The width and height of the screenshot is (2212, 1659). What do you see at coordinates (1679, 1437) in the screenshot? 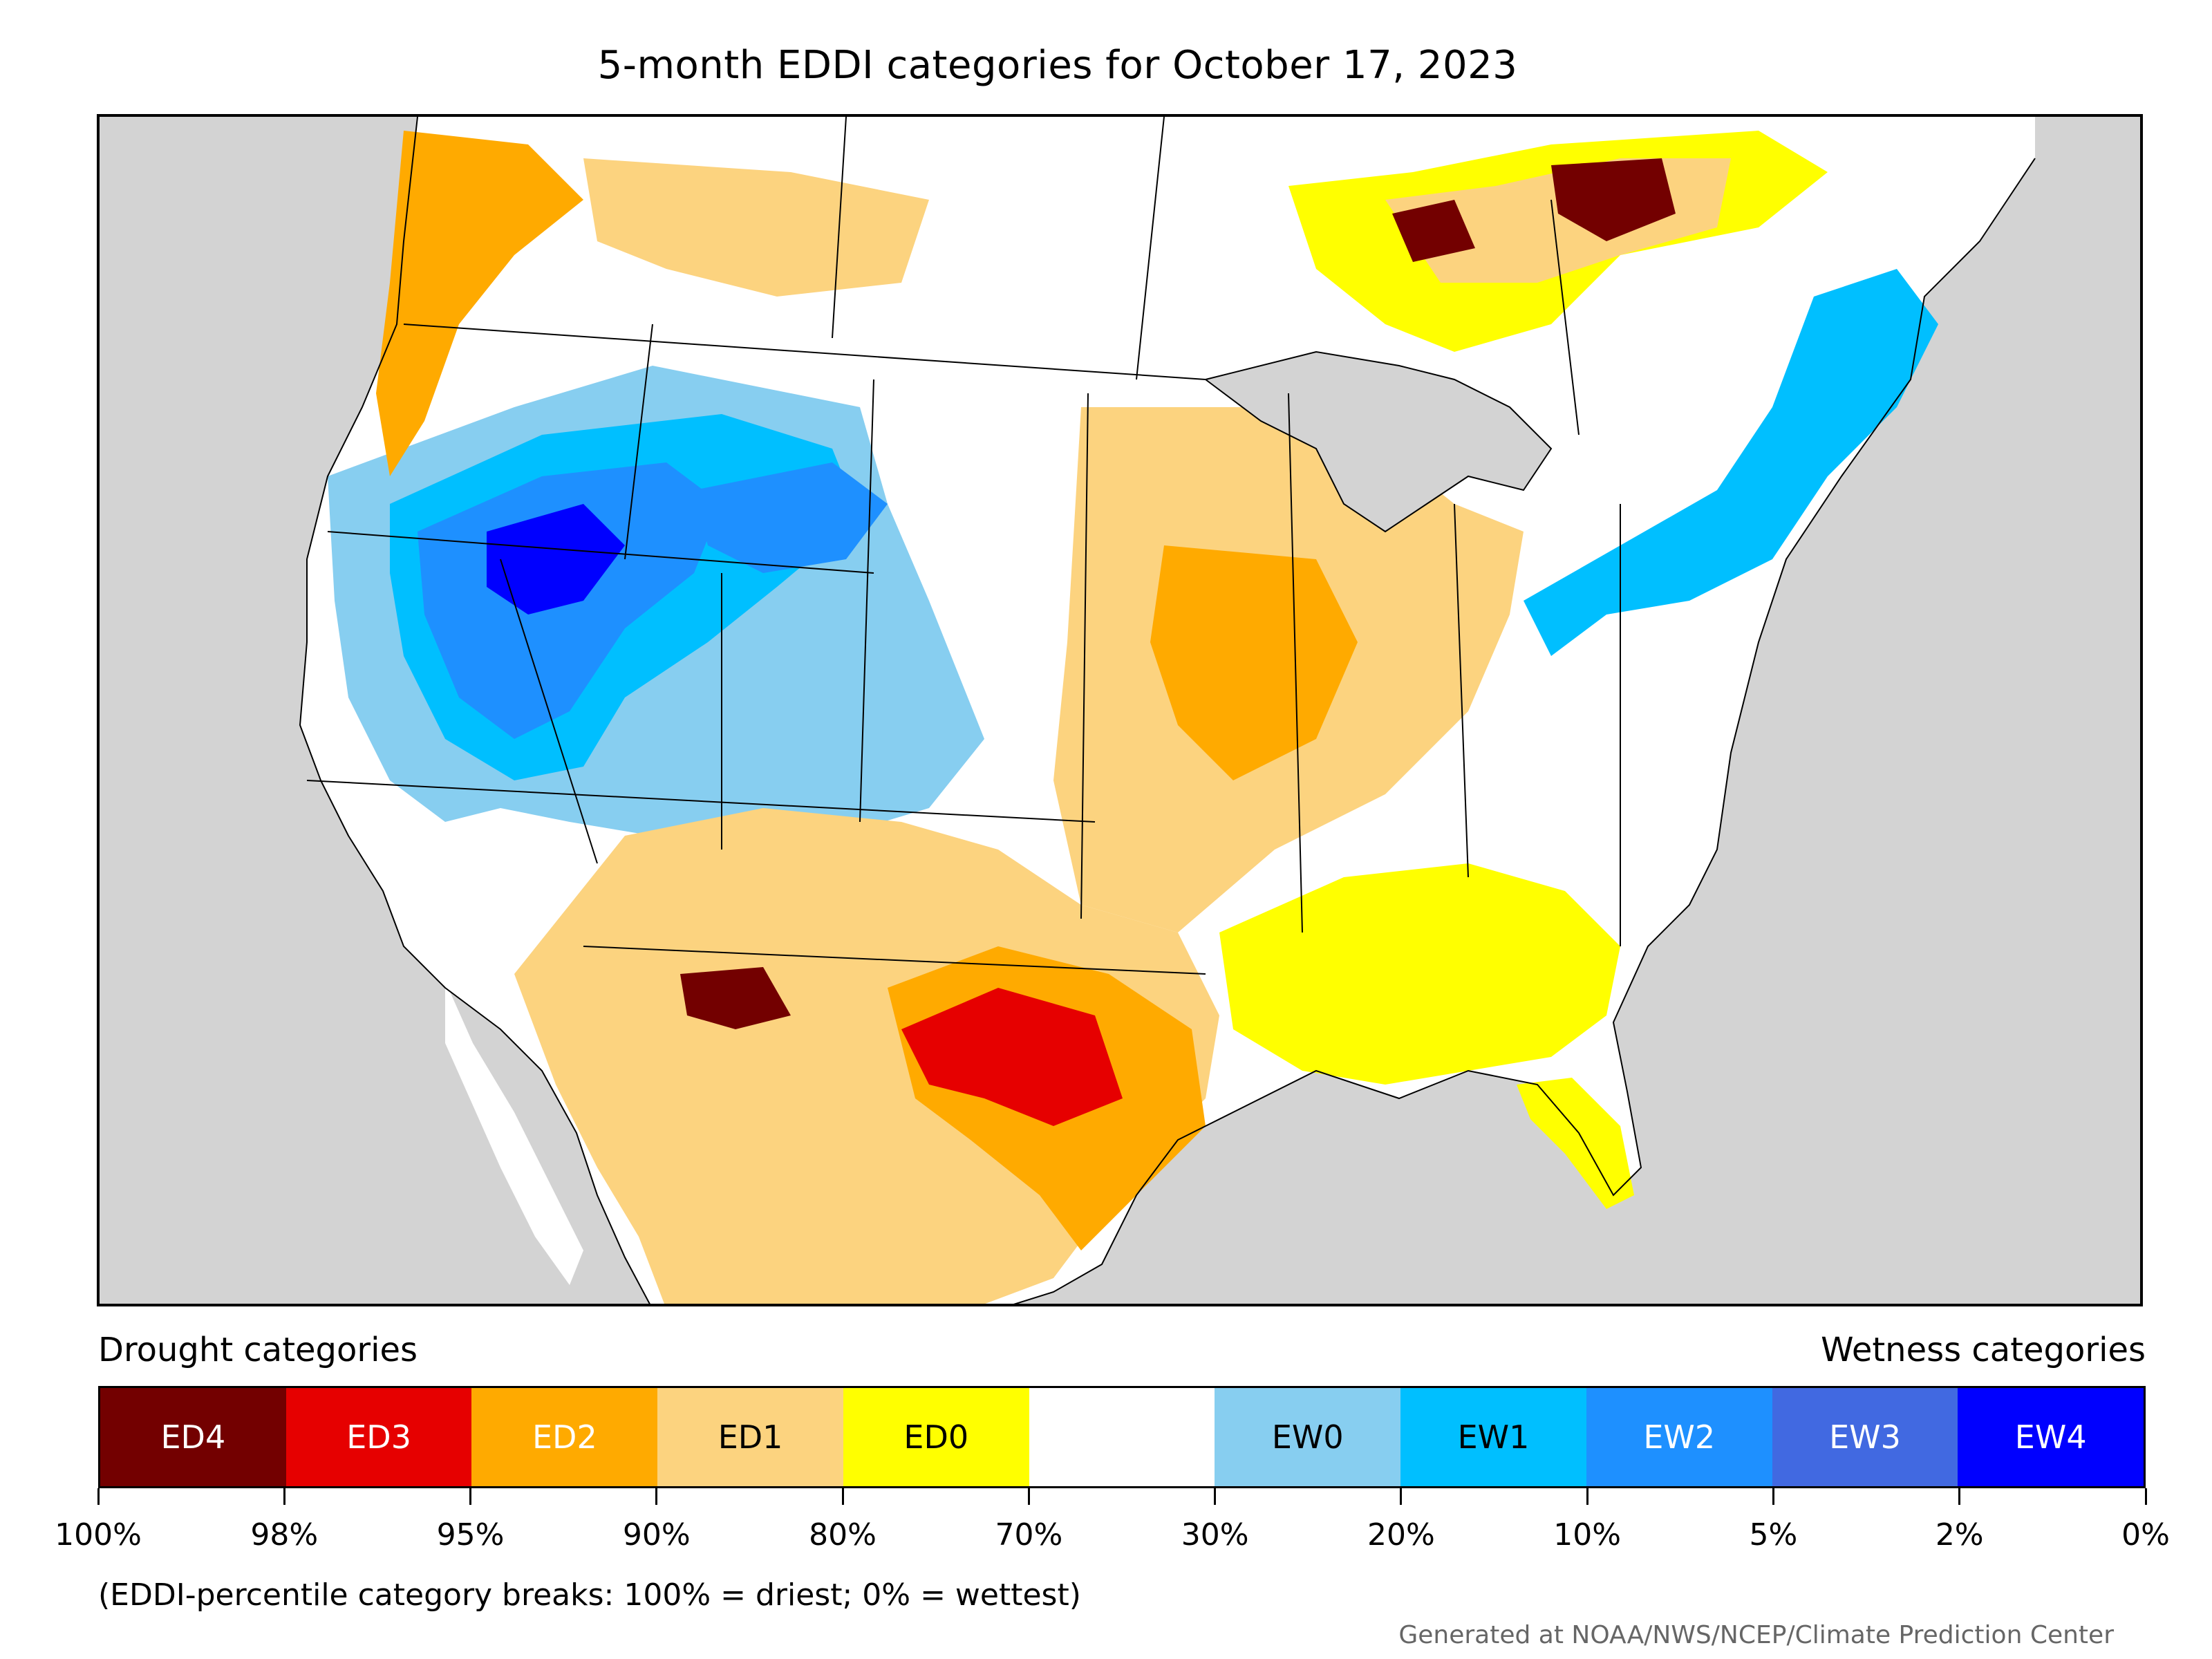
I see `colorbar-cell: EW2` at bounding box center [1679, 1437].